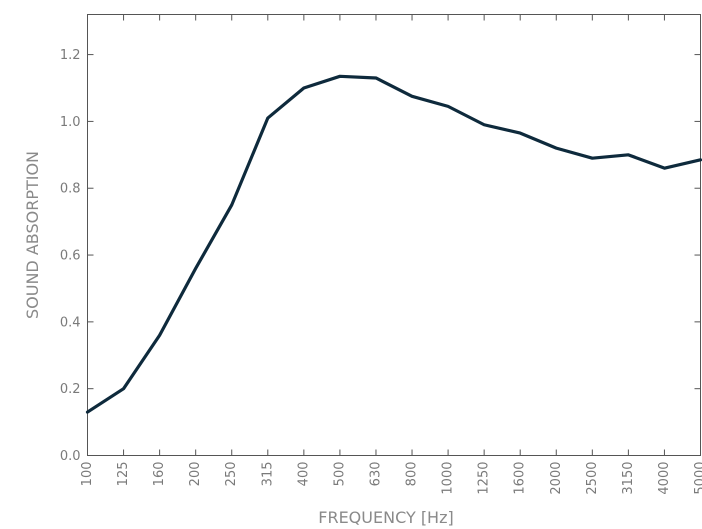 This screenshot has width=702, height=529. Describe the element at coordinates (520, 478) in the screenshot. I see `x-tick-label: 1600` at that location.